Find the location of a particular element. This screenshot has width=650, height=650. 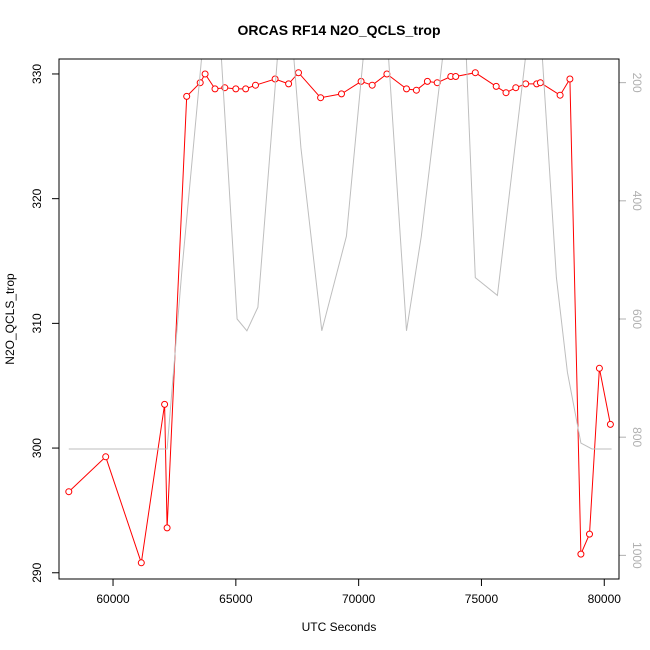

y2-tick-label: 400 is located at coordinates (637, 201).